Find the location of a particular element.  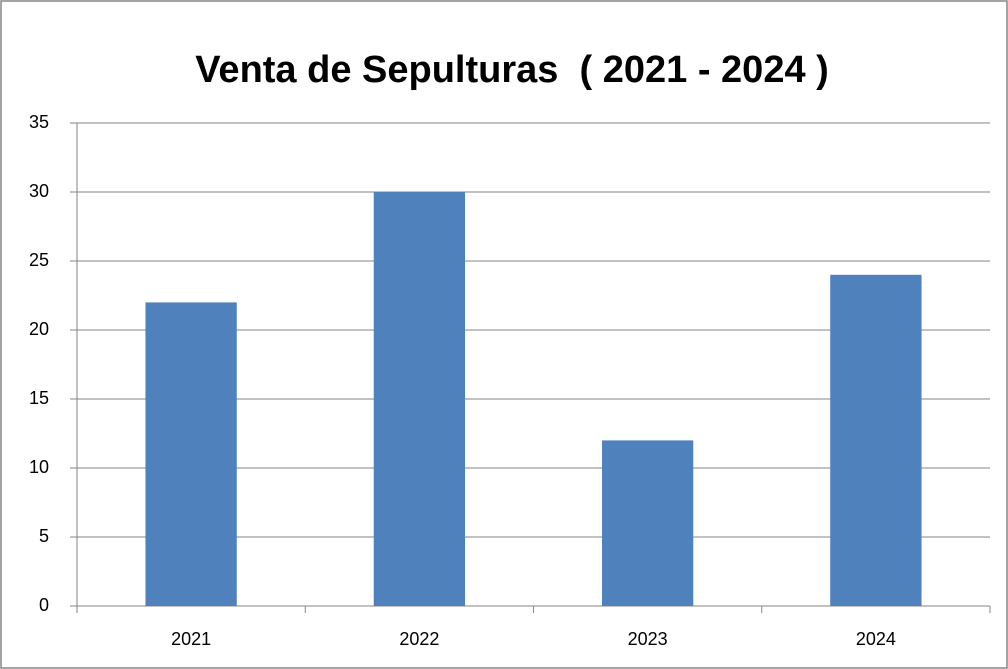

y-tick-label: 10 is located at coordinates (39, 467).